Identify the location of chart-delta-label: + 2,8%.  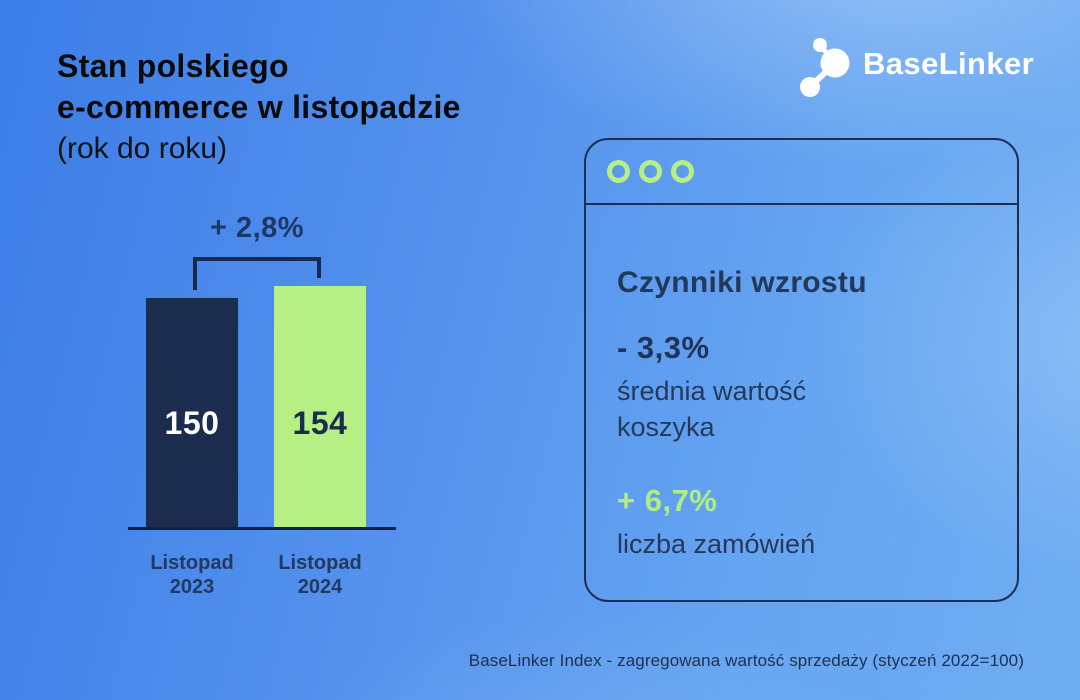
(257, 228).